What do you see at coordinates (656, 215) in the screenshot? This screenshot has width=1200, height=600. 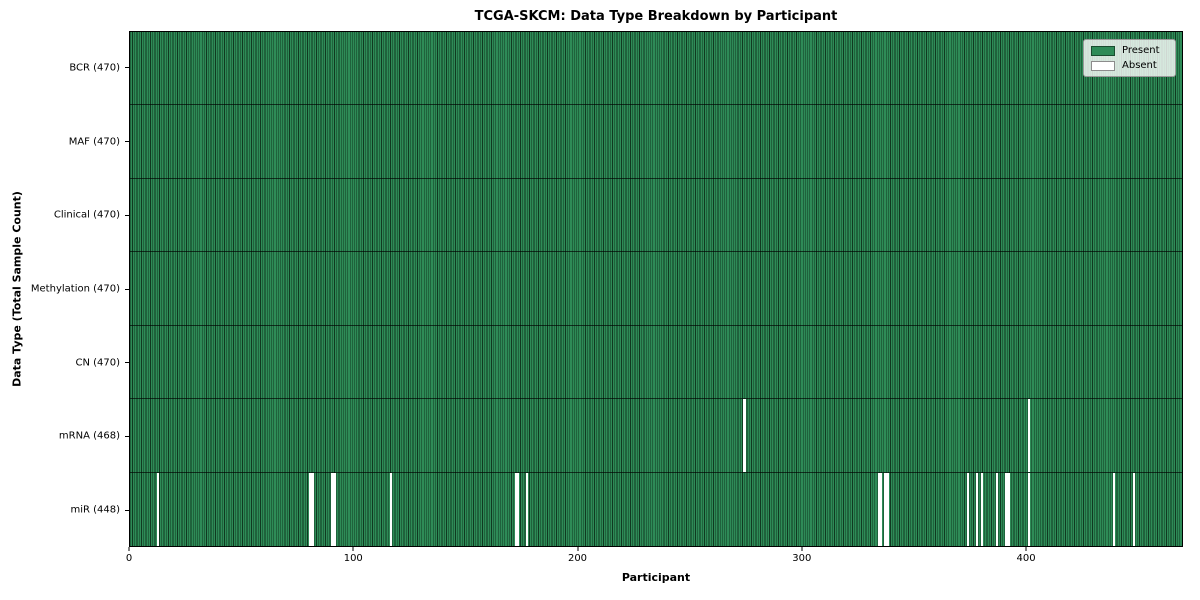 I see `heatmap-row-Clinical` at bounding box center [656, 215].